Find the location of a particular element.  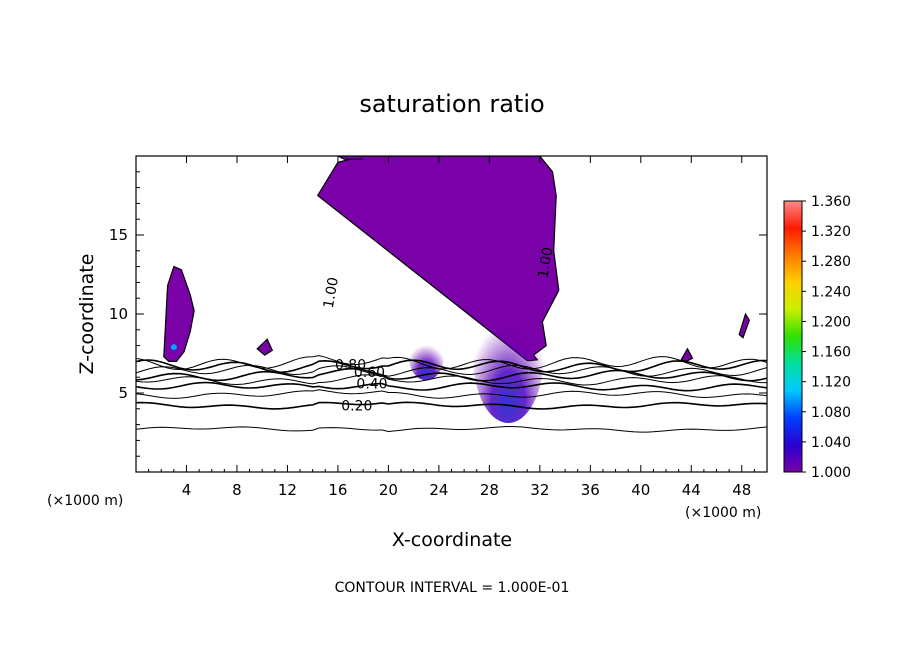

y-tick-label: 10 is located at coordinates (118, 314).